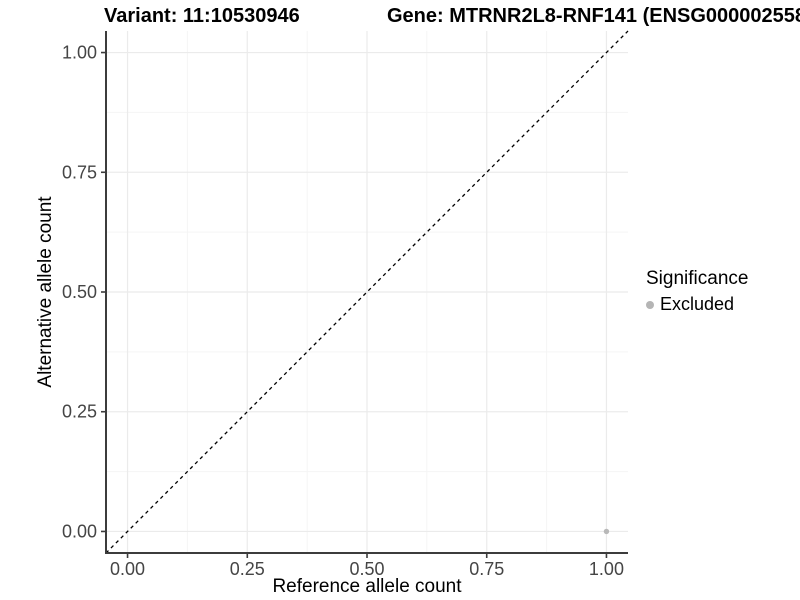  I want to click on x-axis-title: Reference allele count, so click(367, 586).